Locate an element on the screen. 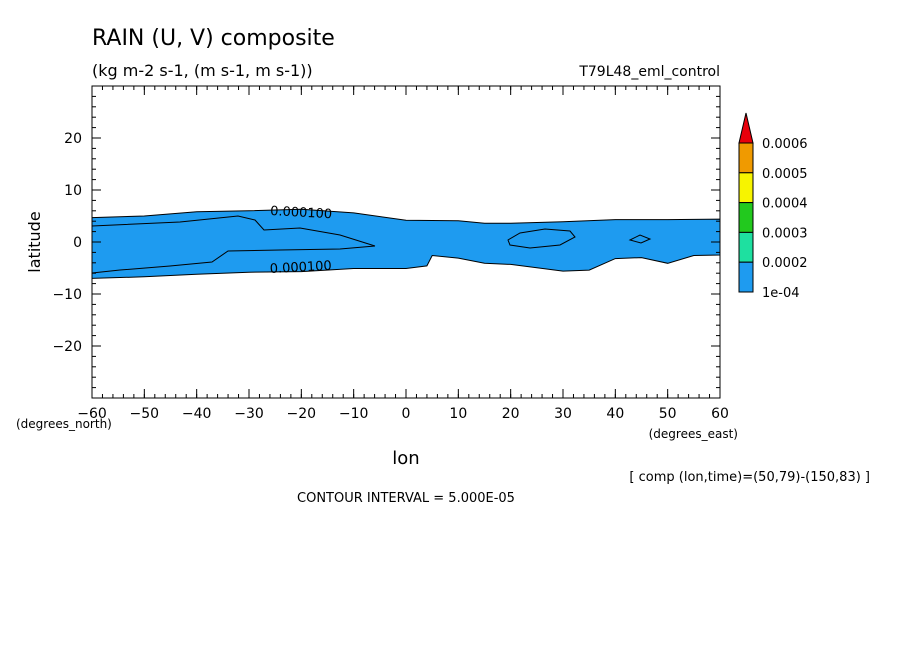 The height and width of the screenshot is (654, 904). x-tick-label: 60 is located at coordinates (720, 414).